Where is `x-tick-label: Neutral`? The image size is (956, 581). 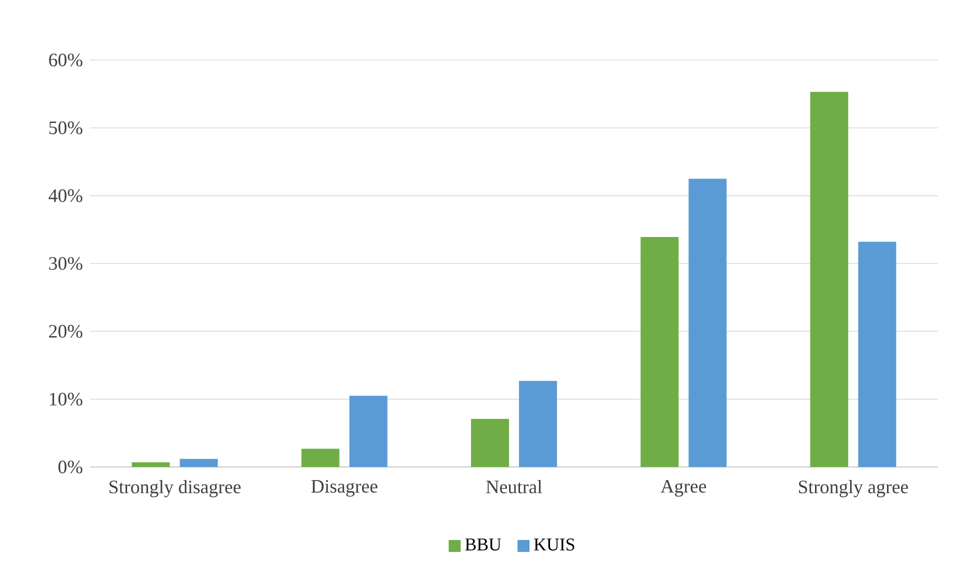
x-tick-label: Neutral is located at coordinates (514, 487).